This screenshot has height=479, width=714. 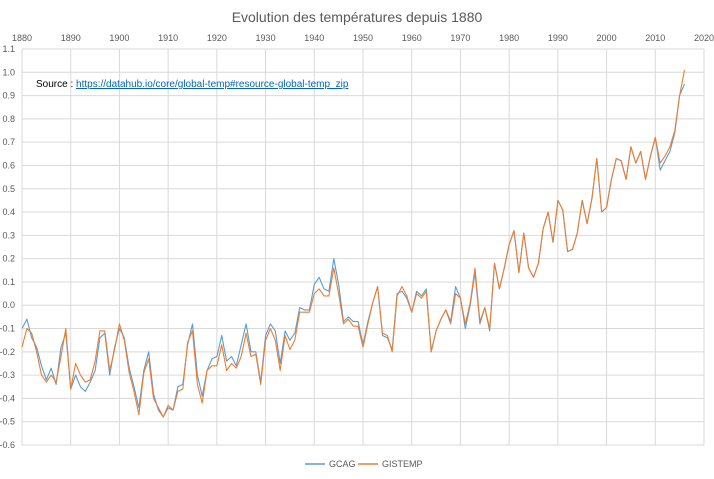 What do you see at coordinates (342, 464) in the screenshot?
I see `legend-label-gcag: GCAG` at bounding box center [342, 464].